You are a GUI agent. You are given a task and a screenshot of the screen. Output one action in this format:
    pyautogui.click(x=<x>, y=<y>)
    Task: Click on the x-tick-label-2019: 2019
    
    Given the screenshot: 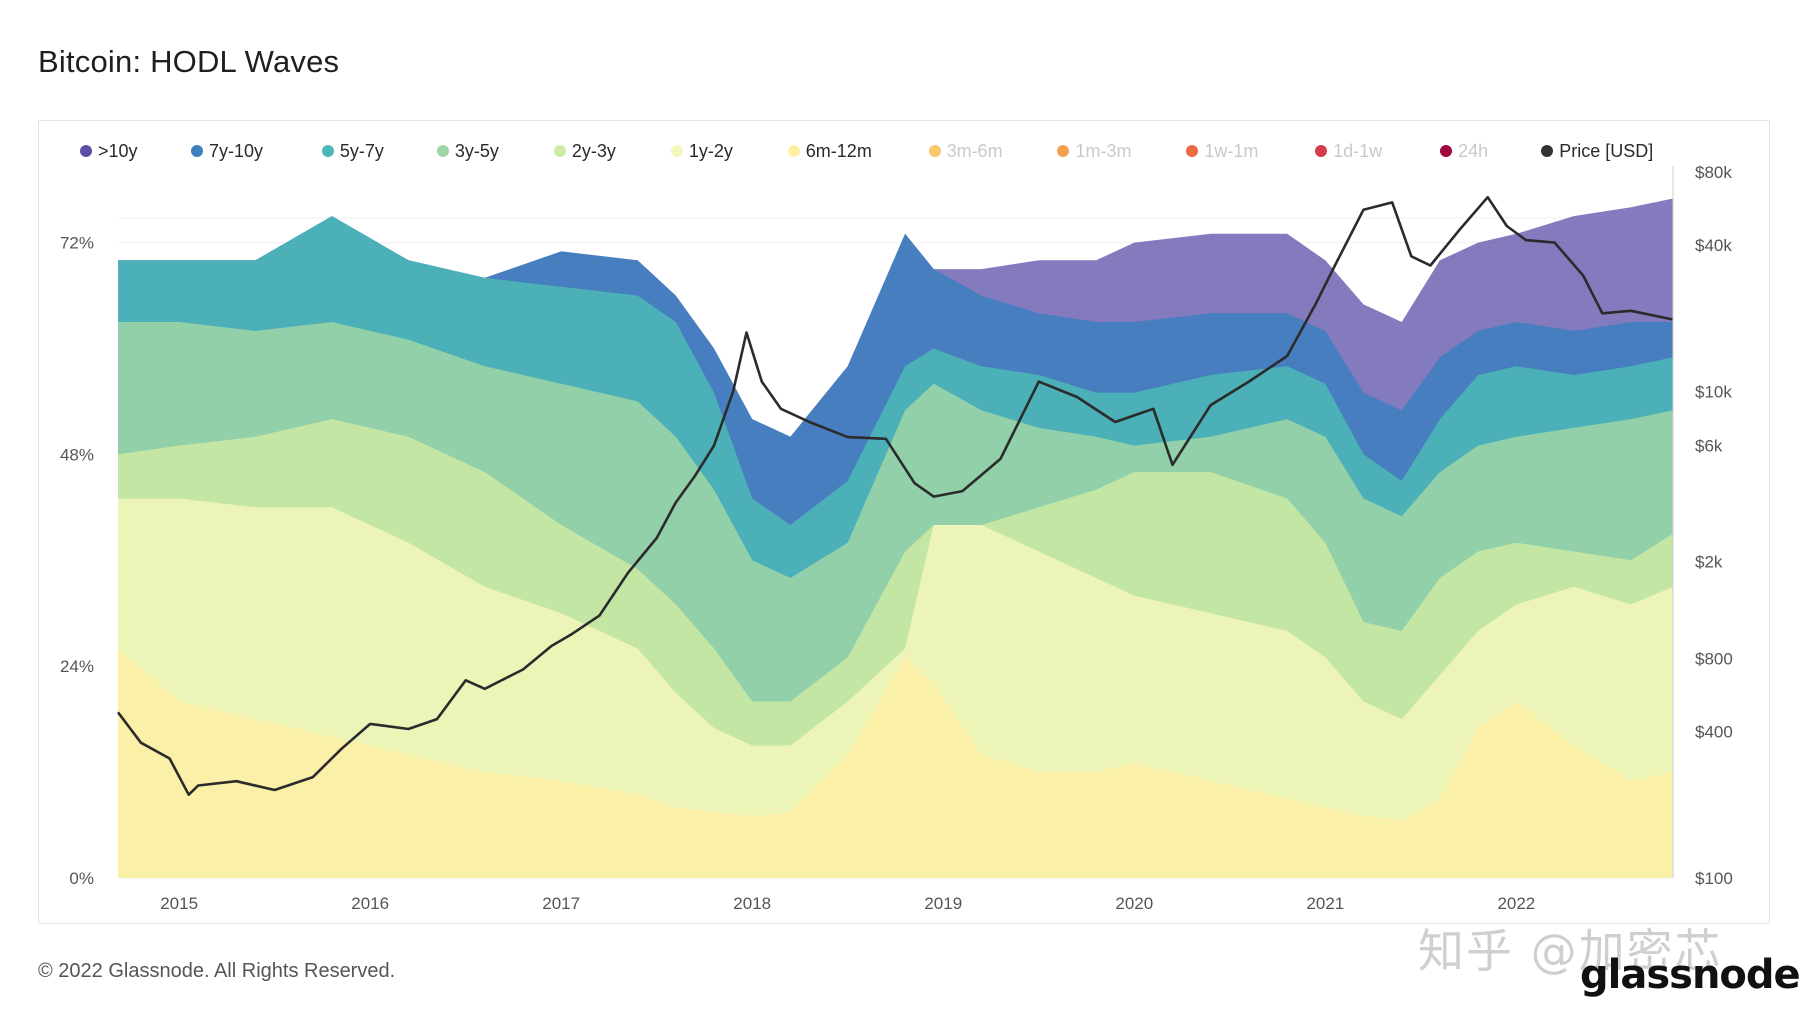 What is the action you would take?
    pyautogui.click(x=943, y=903)
    